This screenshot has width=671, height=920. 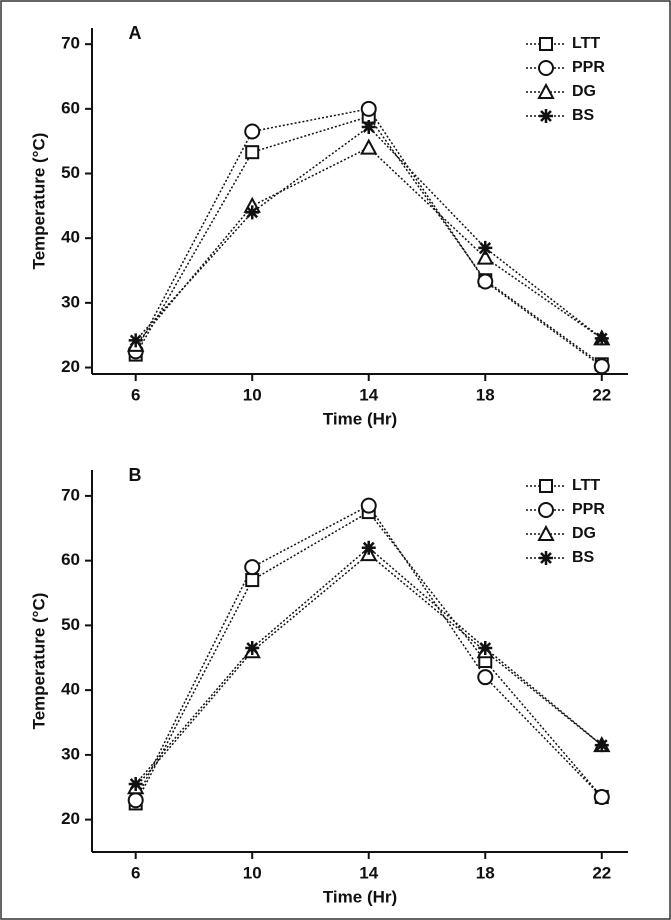 I want to click on panel-label: A, so click(x=135, y=33).